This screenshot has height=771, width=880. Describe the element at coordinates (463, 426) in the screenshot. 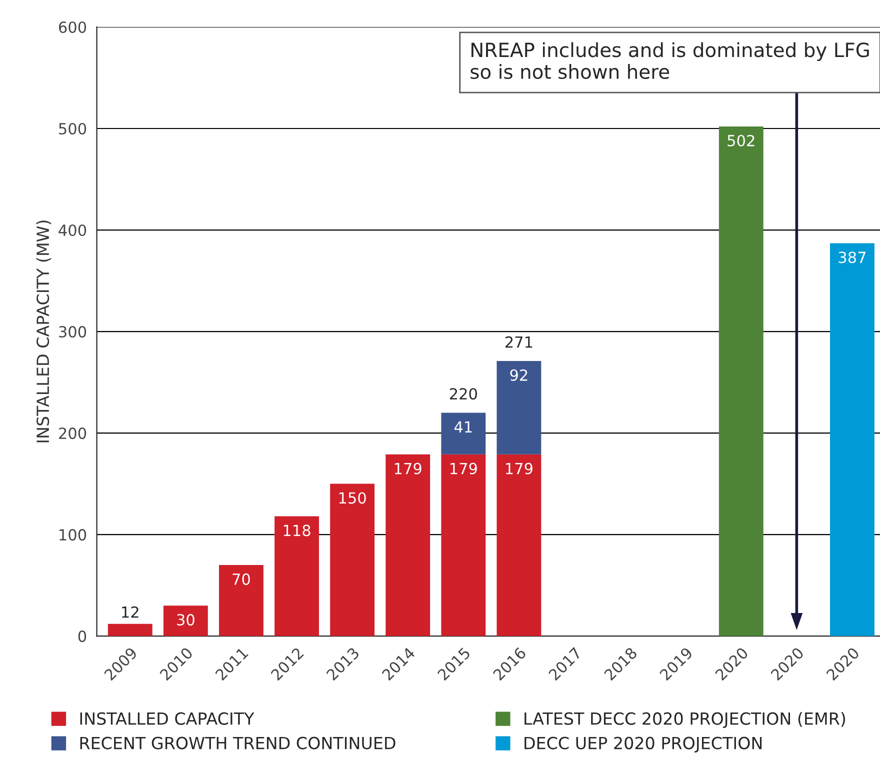

I see `data-label: 41` at that location.